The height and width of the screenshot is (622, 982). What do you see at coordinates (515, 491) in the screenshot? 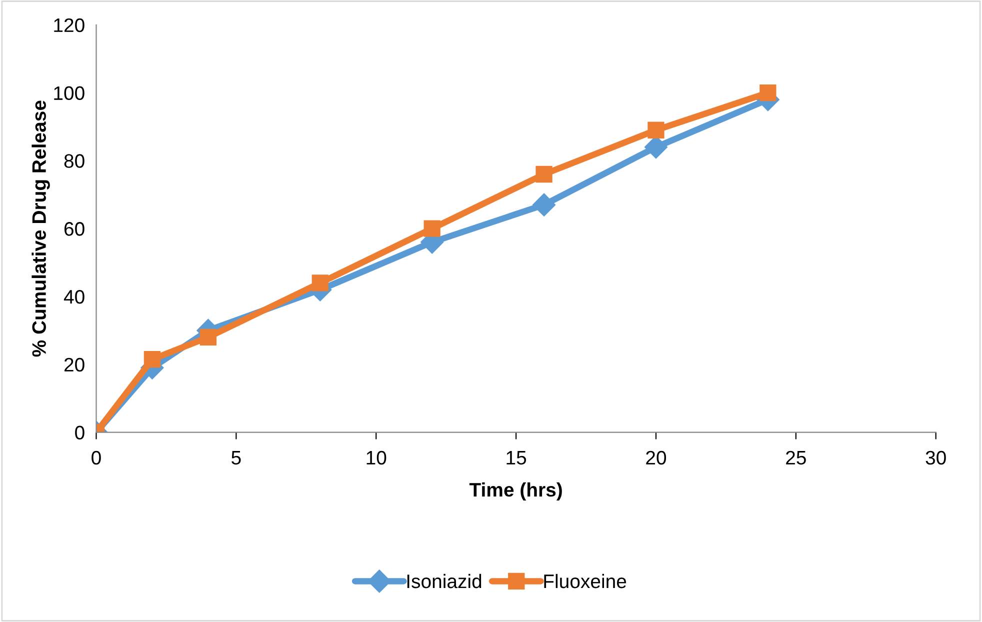
I see `x-axis-title: Time (hrs)` at bounding box center [515, 491].